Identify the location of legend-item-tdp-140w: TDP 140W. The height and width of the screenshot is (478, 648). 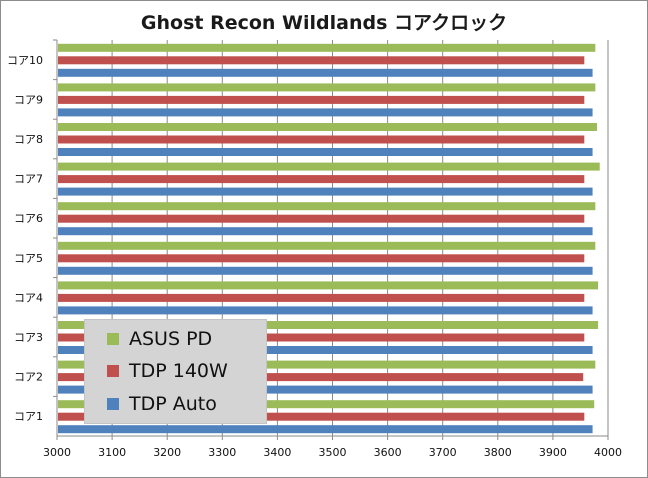
(167, 371).